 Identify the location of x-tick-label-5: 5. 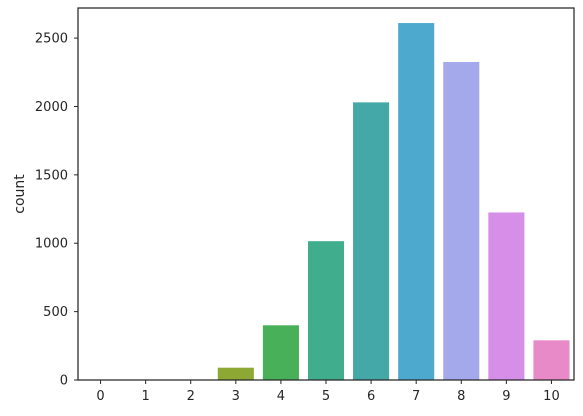
(326, 396).